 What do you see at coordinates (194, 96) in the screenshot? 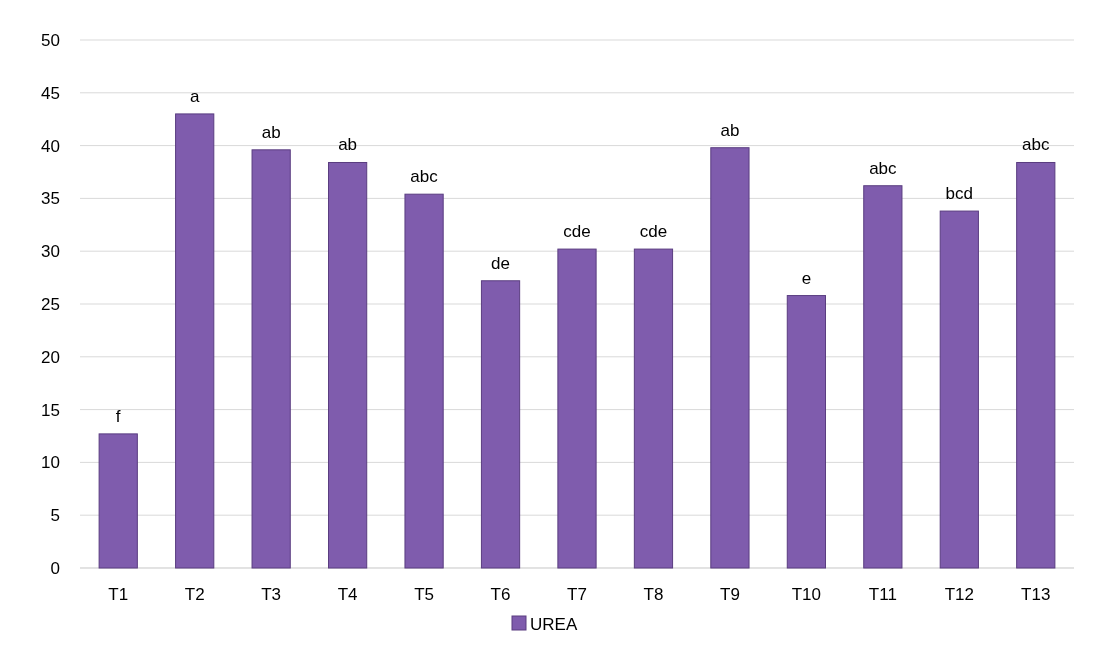
I see `annotation: a` at bounding box center [194, 96].